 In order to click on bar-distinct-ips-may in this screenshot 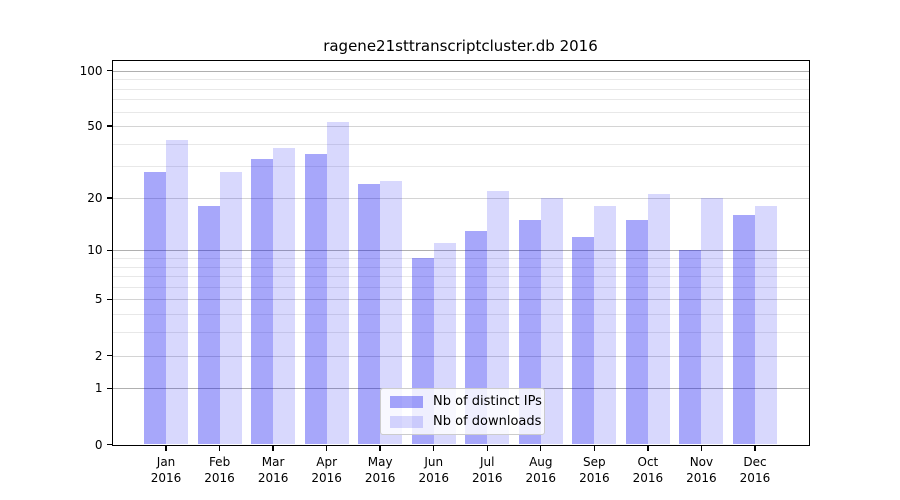, I will do `click(369, 314)`.